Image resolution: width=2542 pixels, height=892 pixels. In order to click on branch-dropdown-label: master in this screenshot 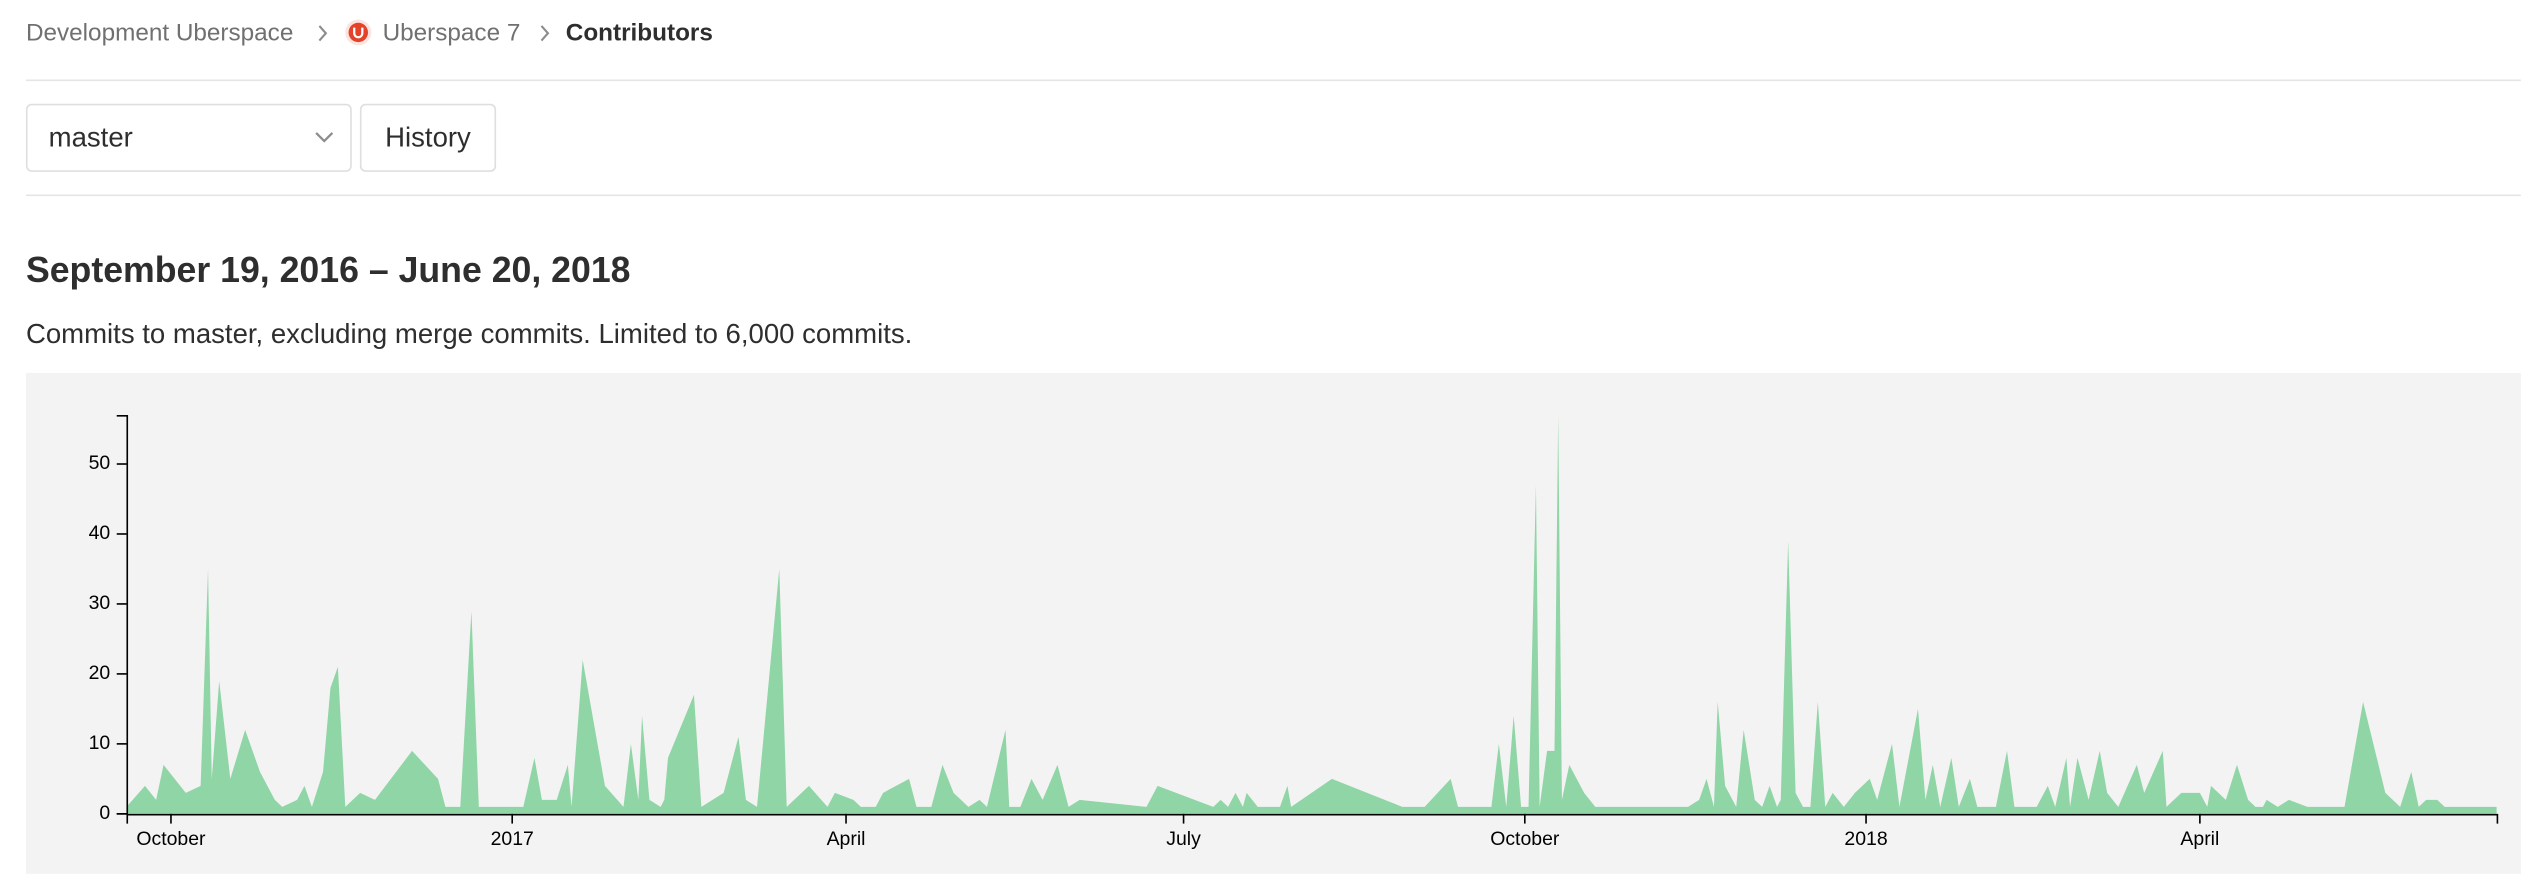, I will do `click(91, 137)`.